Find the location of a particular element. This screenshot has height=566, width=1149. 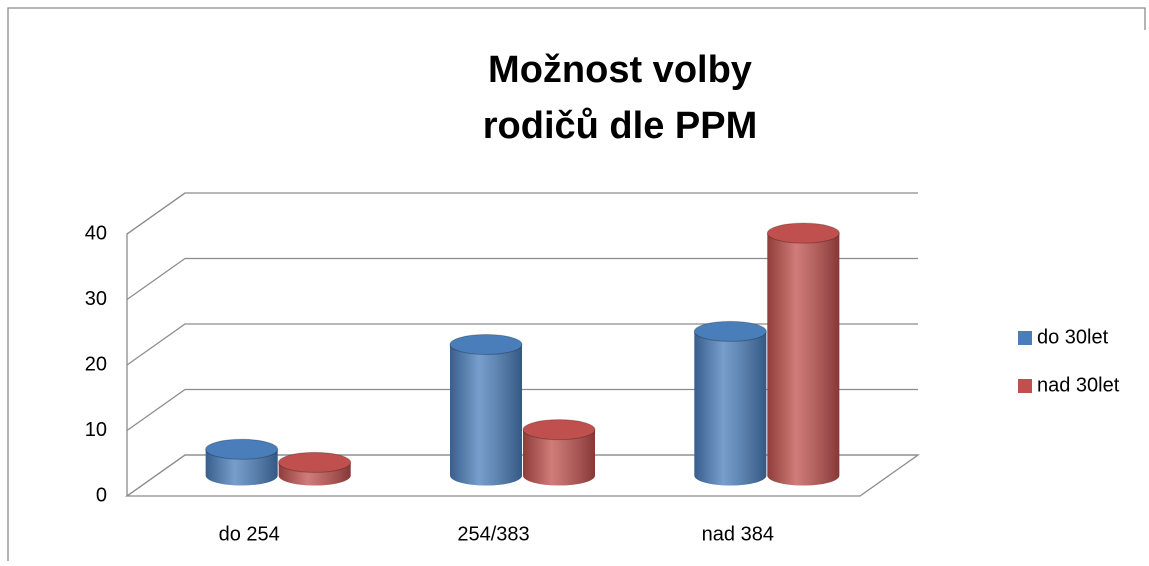

y-tick-label: 40 is located at coordinates (96, 233).